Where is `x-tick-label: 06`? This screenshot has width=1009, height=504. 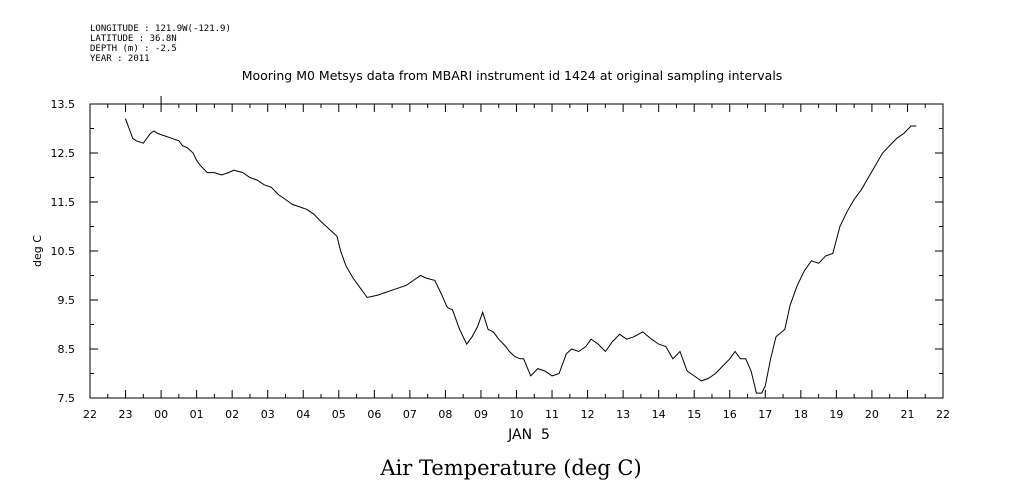 x-tick-label: 06 is located at coordinates (374, 414).